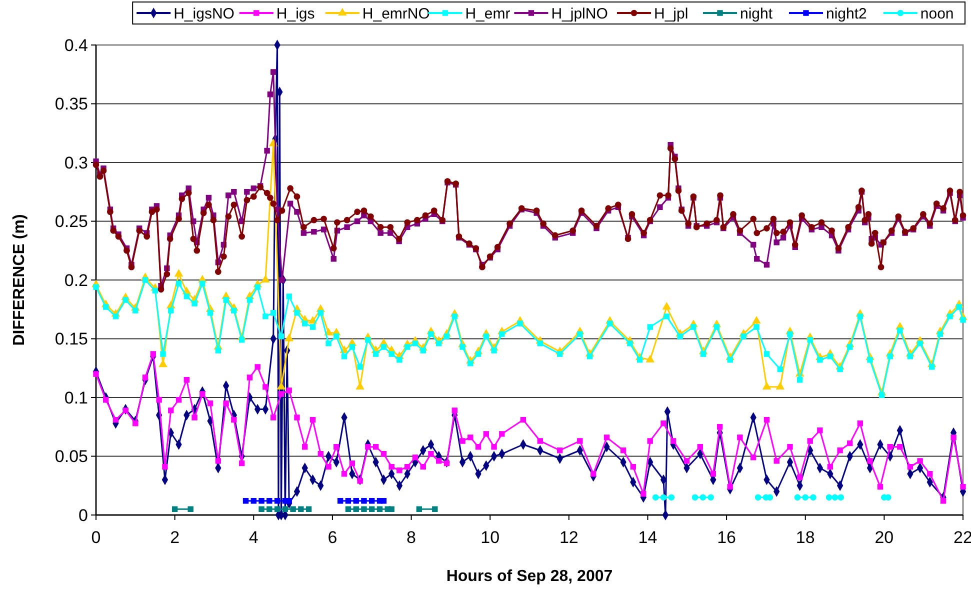 The image size is (971, 589). Describe the element at coordinates (76, 280) in the screenshot. I see `y-tick-label: 0.2` at that location.